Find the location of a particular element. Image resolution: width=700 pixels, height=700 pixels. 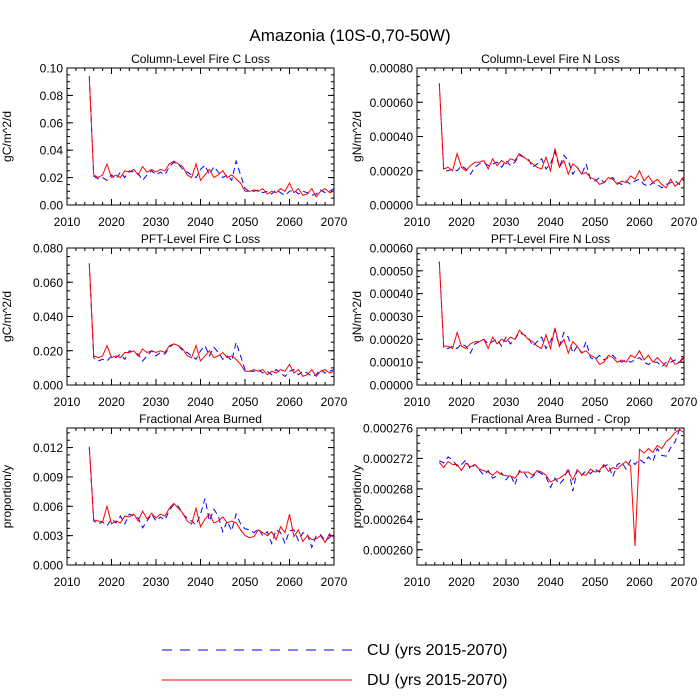

y-tick-label: 0.060 is located at coordinates (48, 283).